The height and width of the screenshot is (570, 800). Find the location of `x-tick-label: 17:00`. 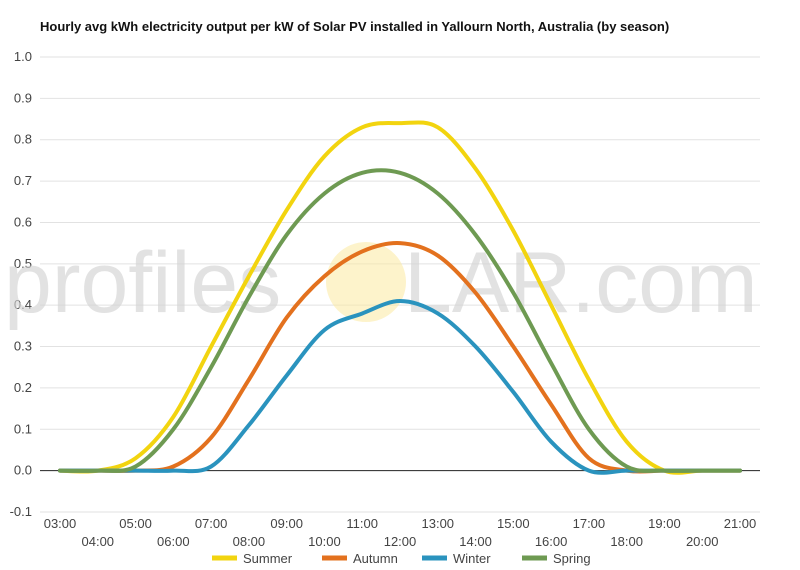

x-tick-label: 17:00 is located at coordinates (589, 523).